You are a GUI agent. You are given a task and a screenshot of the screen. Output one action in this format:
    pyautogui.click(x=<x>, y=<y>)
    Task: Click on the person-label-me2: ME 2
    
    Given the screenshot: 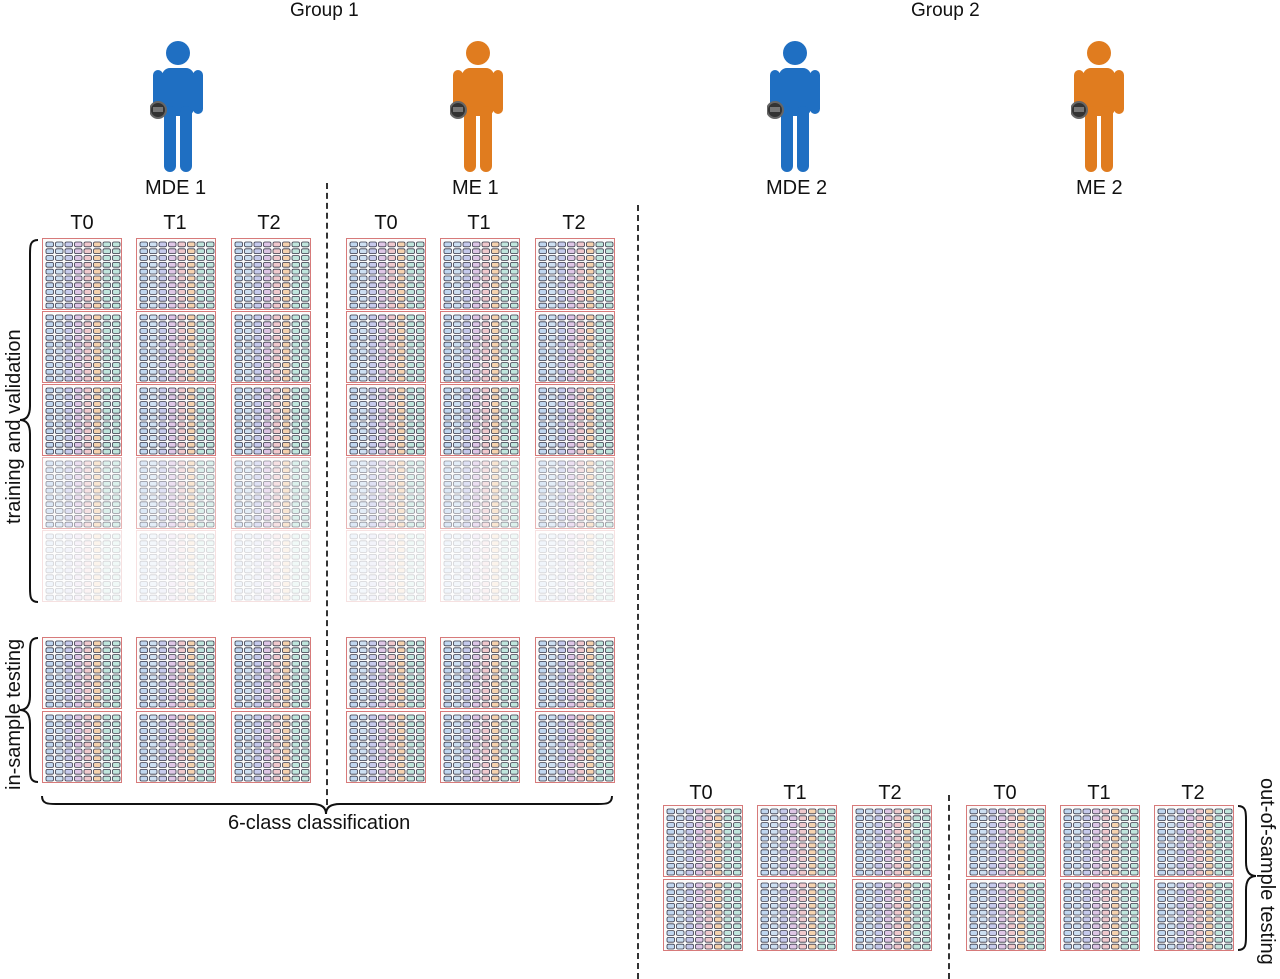 What is the action you would take?
    pyautogui.click(x=1099, y=188)
    